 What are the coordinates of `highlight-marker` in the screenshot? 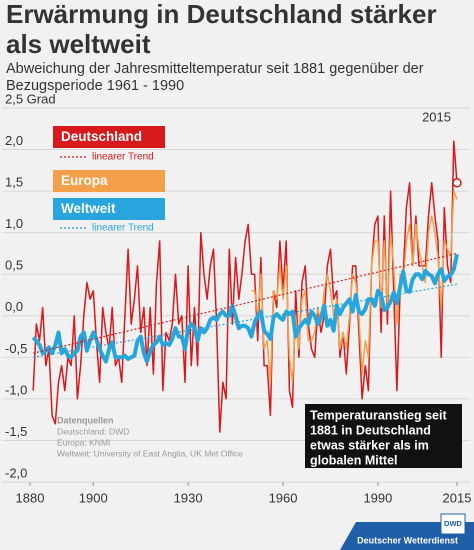 It's located at (457, 183).